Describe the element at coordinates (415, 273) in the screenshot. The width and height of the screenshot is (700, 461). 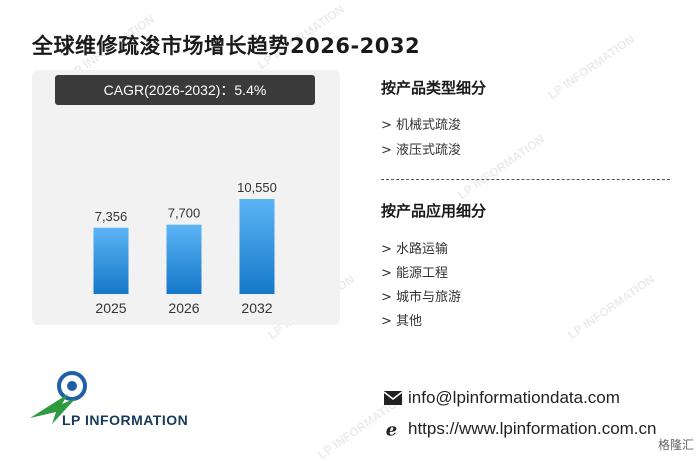
I see `segment-application-item: > 能源工程` at that location.